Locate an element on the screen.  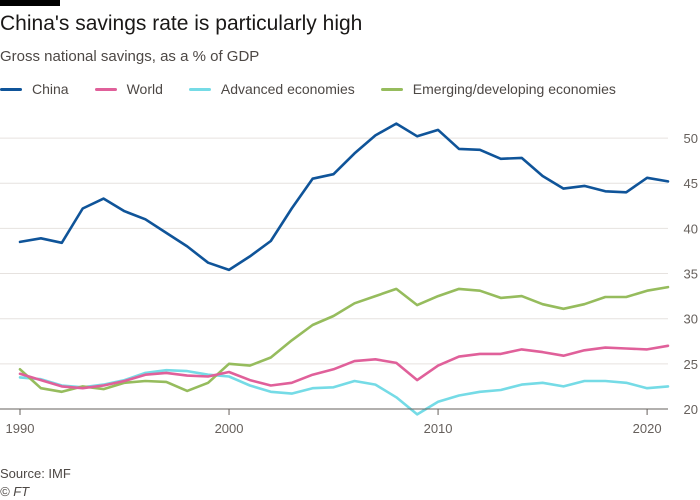
legend-item-world: World is located at coordinates (128, 89).